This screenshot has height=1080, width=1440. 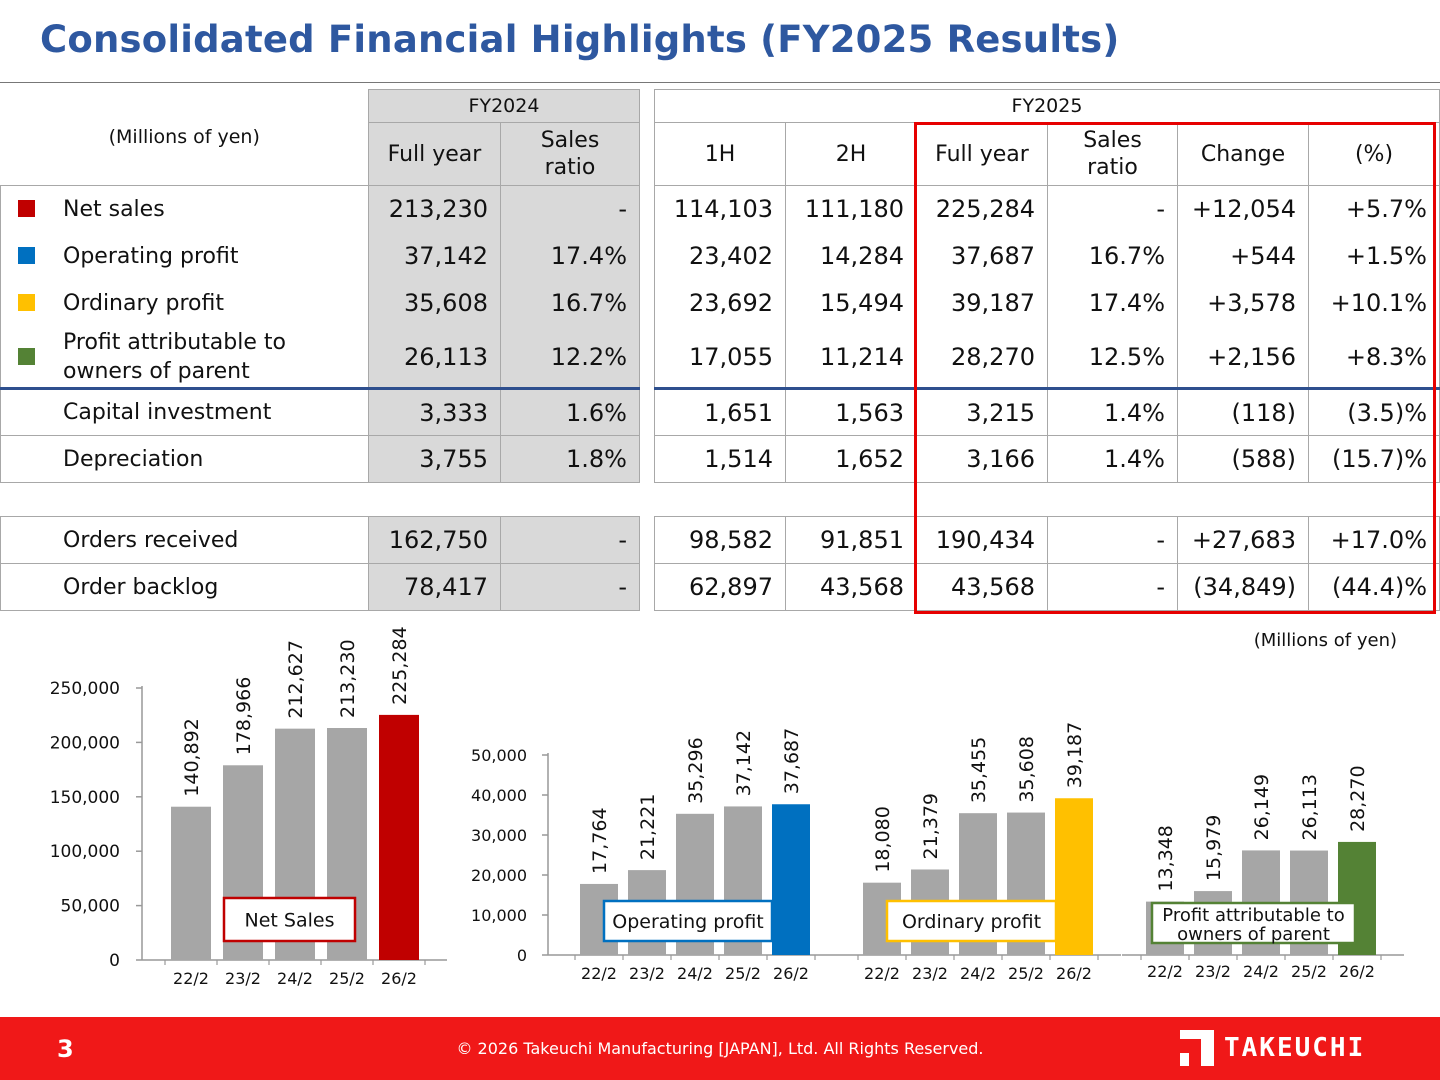 I want to click on change-pct-value: +10.1%, so click(x=1374, y=303).